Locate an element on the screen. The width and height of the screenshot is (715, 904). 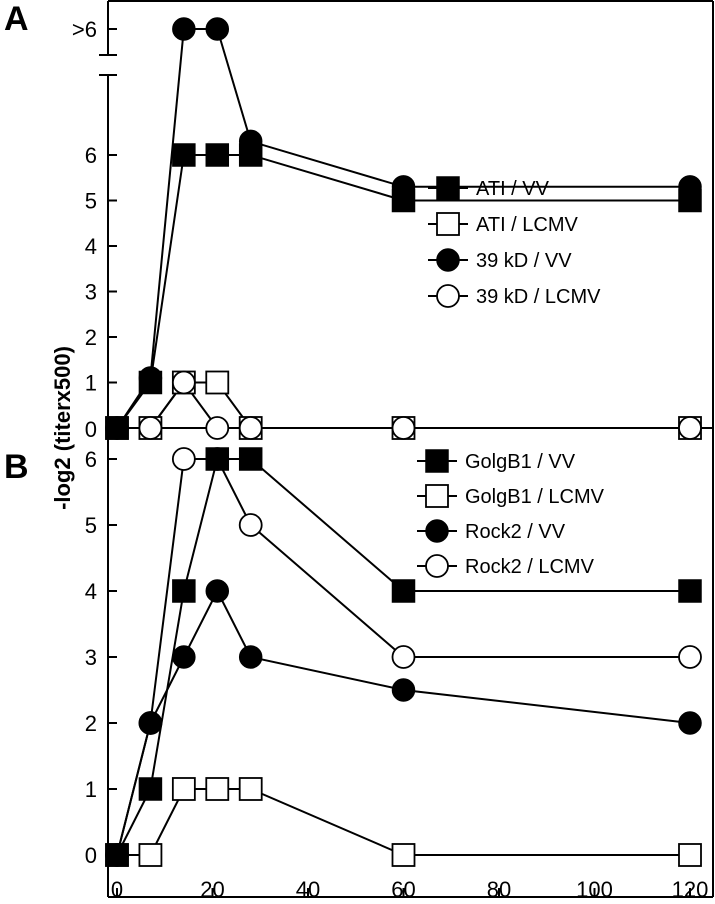
y-tick-label-a-0: 0 is located at coordinates (91, 429).